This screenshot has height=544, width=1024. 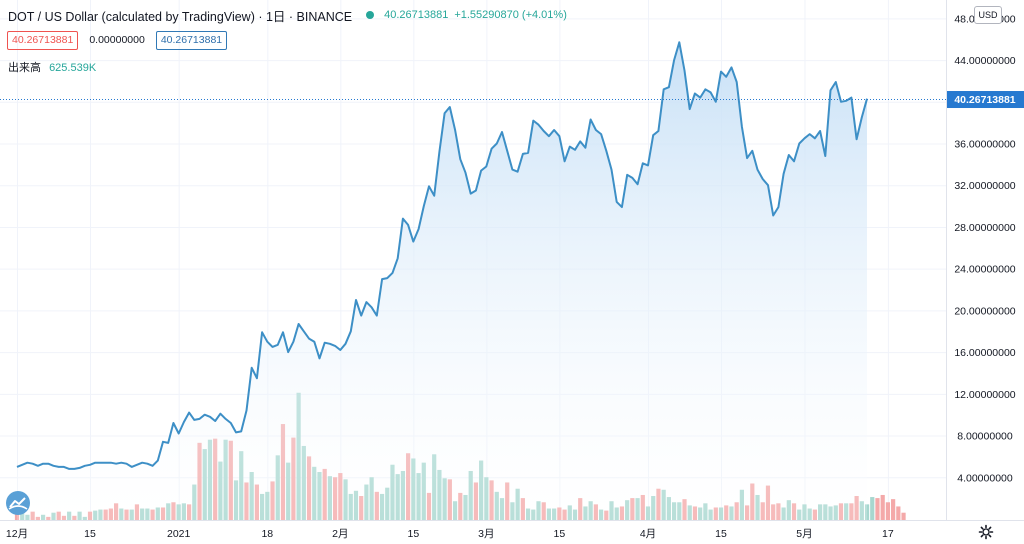 I want to click on y-tick-label: 32.00000000, so click(x=984, y=186).